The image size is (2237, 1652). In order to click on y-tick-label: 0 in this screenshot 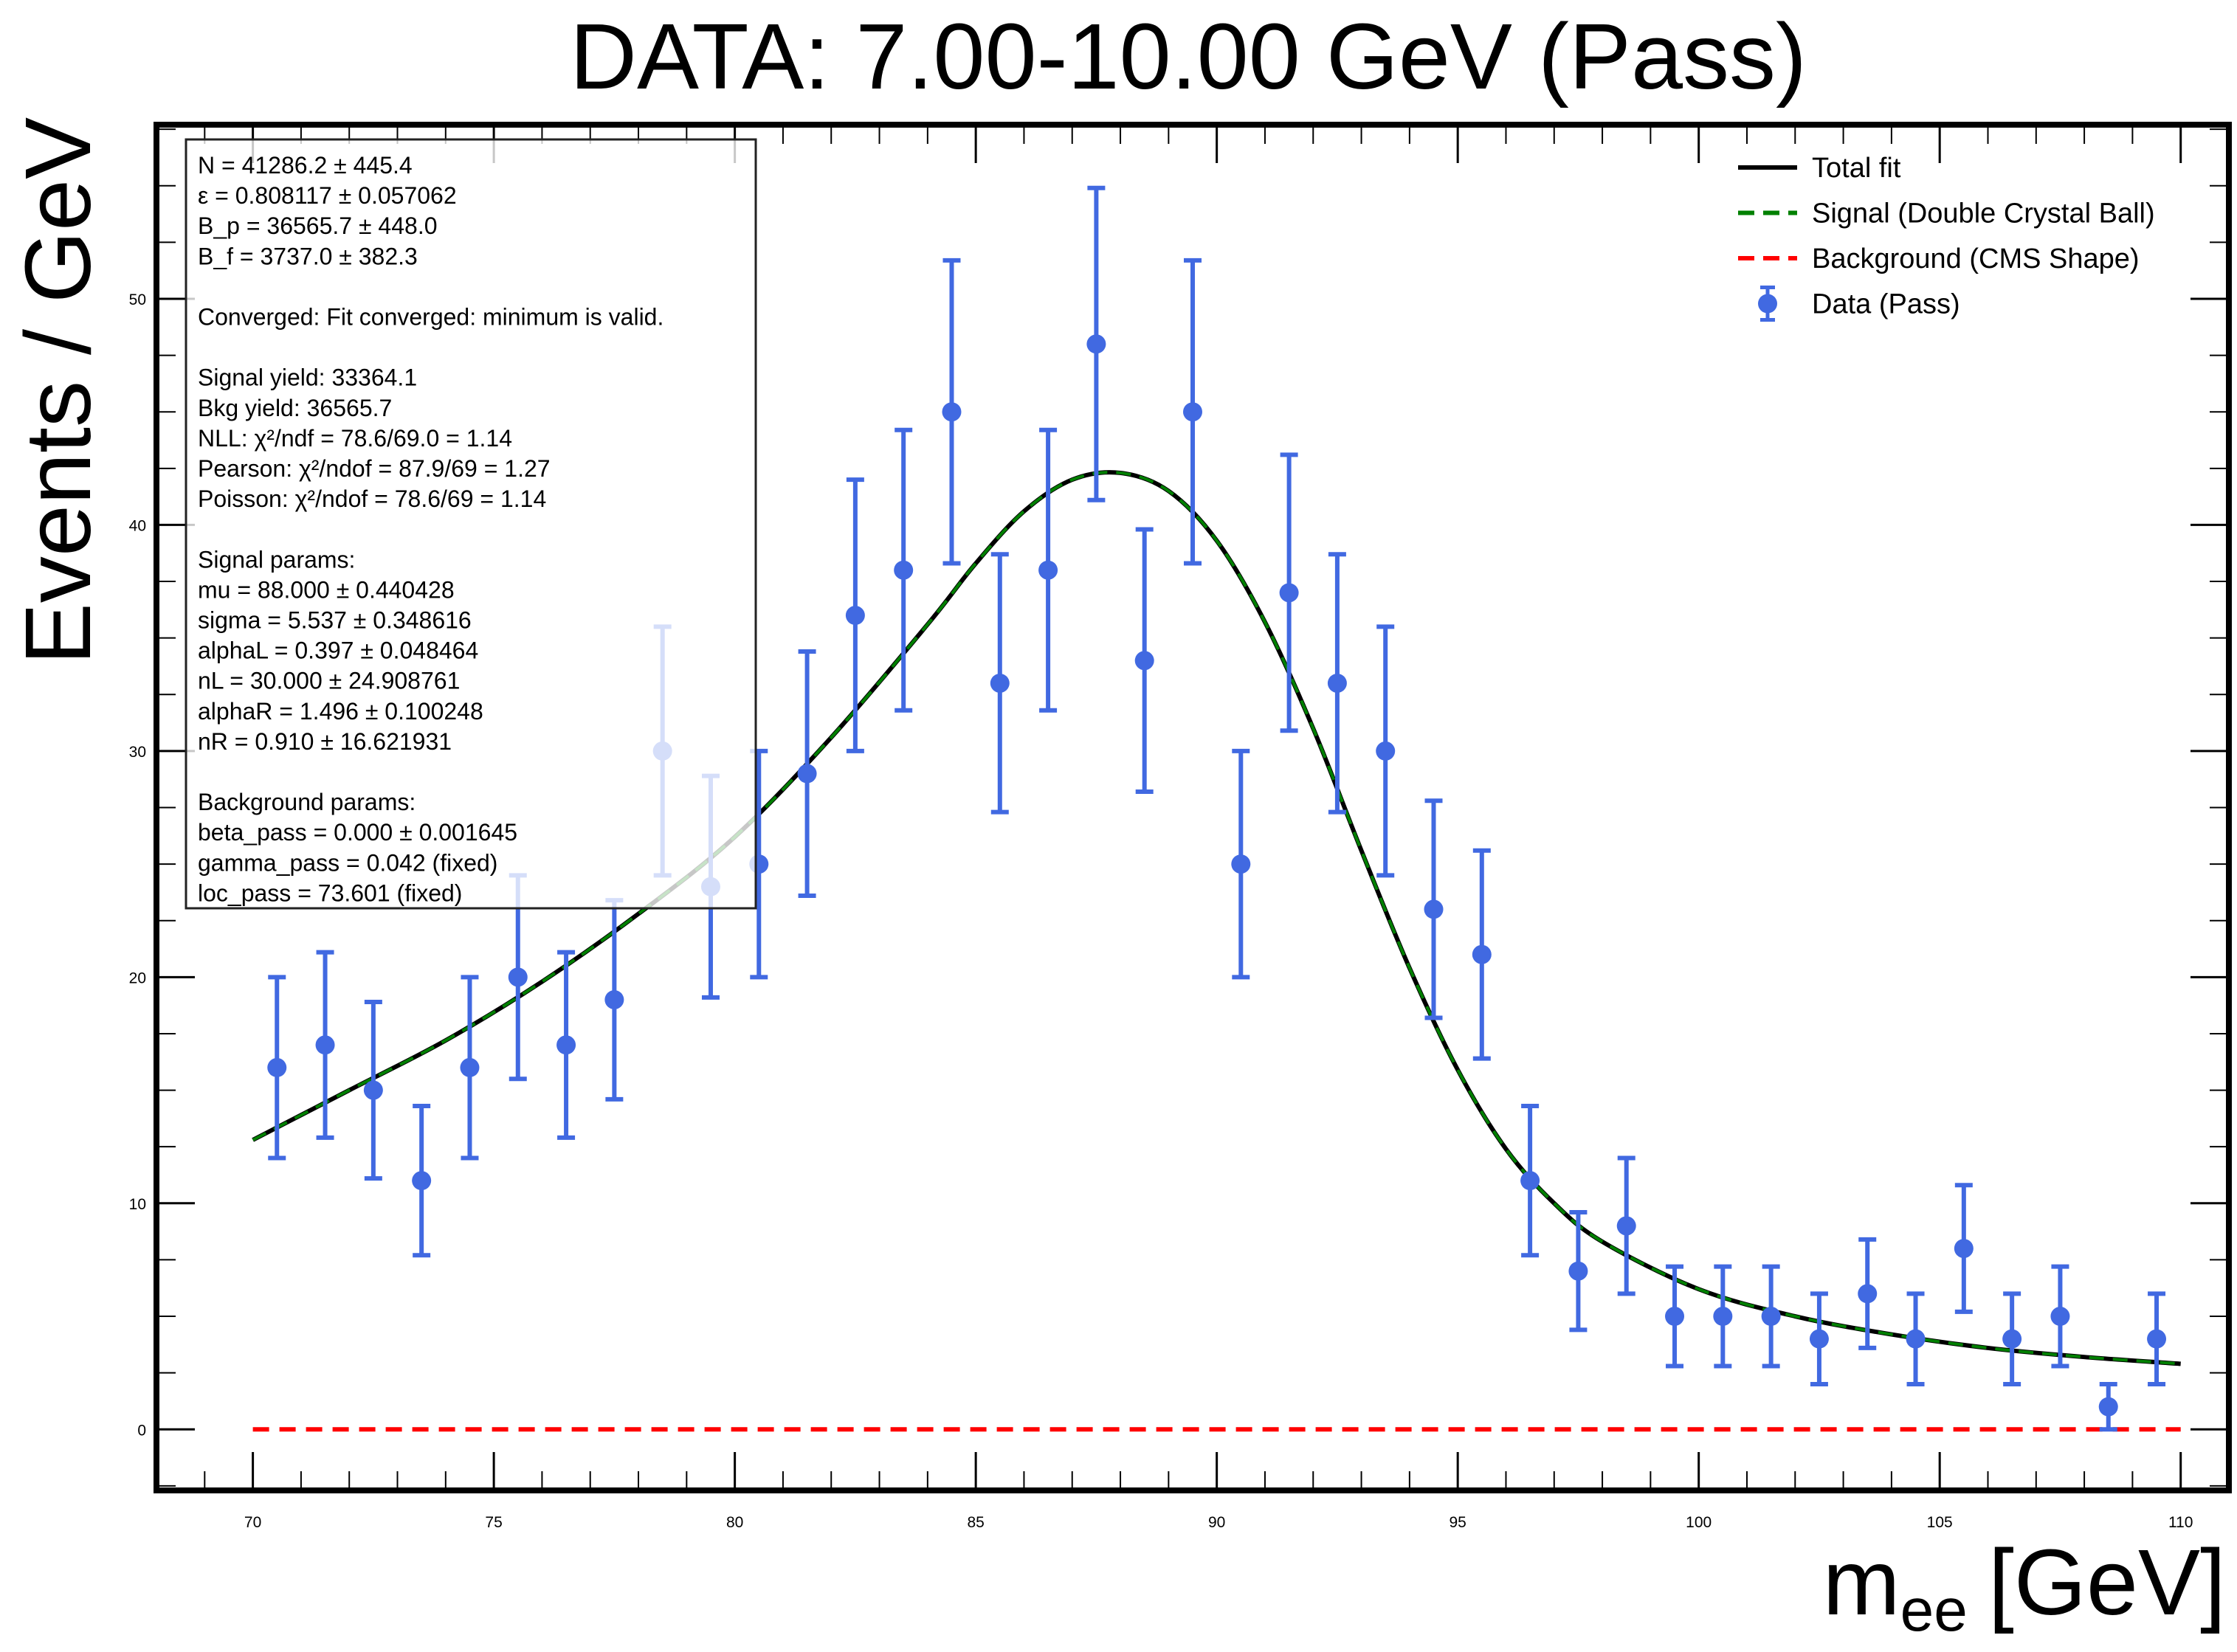, I will do `click(141, 1431)`.